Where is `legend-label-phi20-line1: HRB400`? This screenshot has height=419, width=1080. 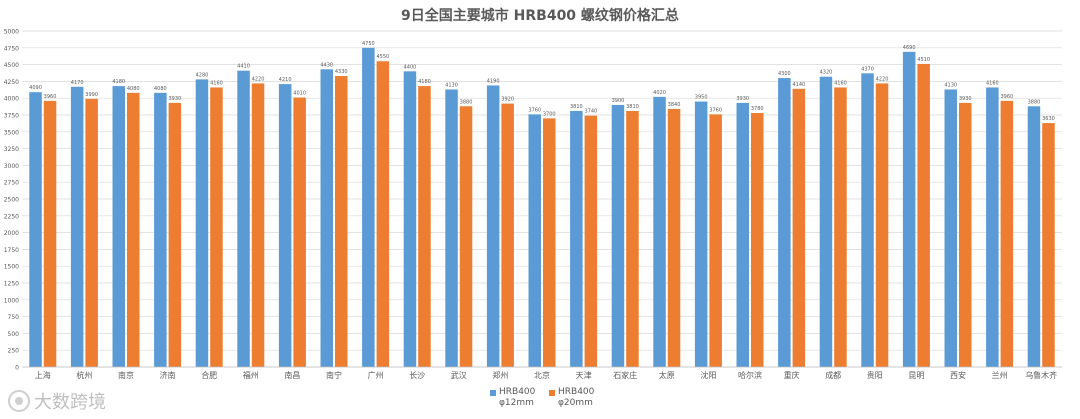 legend-label-phi20-line1: HRB400 is located at coordinates (576, 392).